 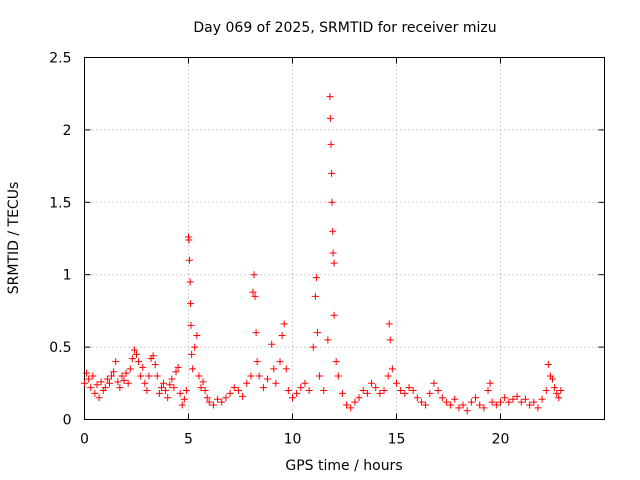 I want to click on y-tick-label: 2.5, so click(x=60, y=59).